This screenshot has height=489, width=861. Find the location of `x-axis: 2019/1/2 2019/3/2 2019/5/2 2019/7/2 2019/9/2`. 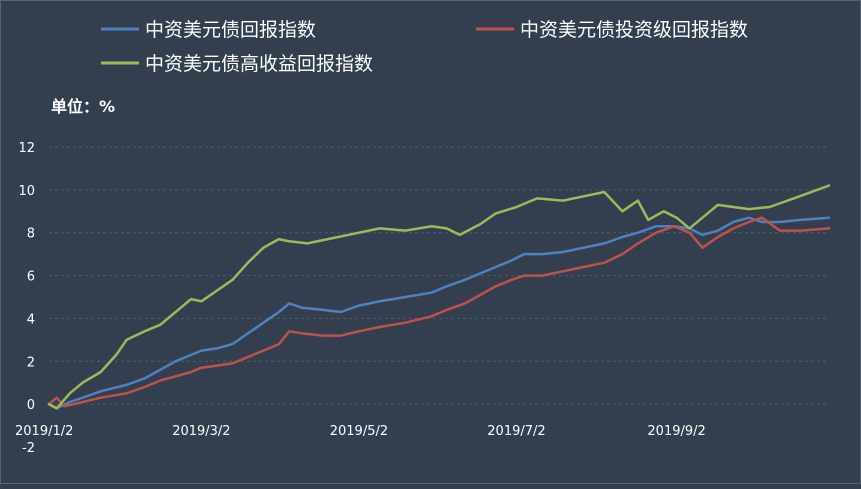

x-axis: 2019/1/2 2019/3/2 2019/5/2 2019/7/2 2019/9/2 is located at coordinates (360, 431).